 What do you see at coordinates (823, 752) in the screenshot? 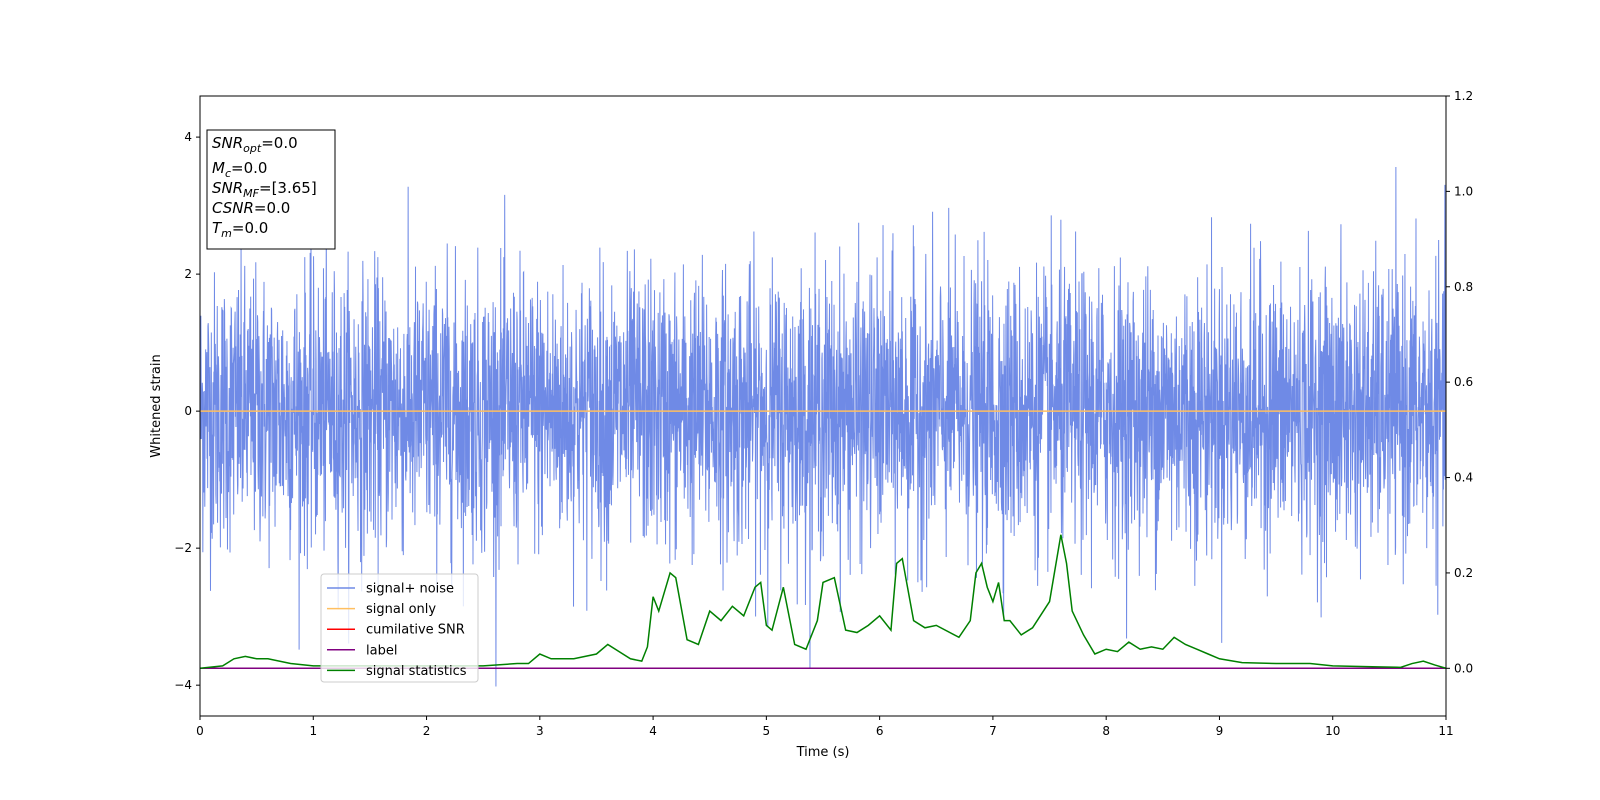
I see `x-axis-label: Time (s)` at bounding box center [823, 752].